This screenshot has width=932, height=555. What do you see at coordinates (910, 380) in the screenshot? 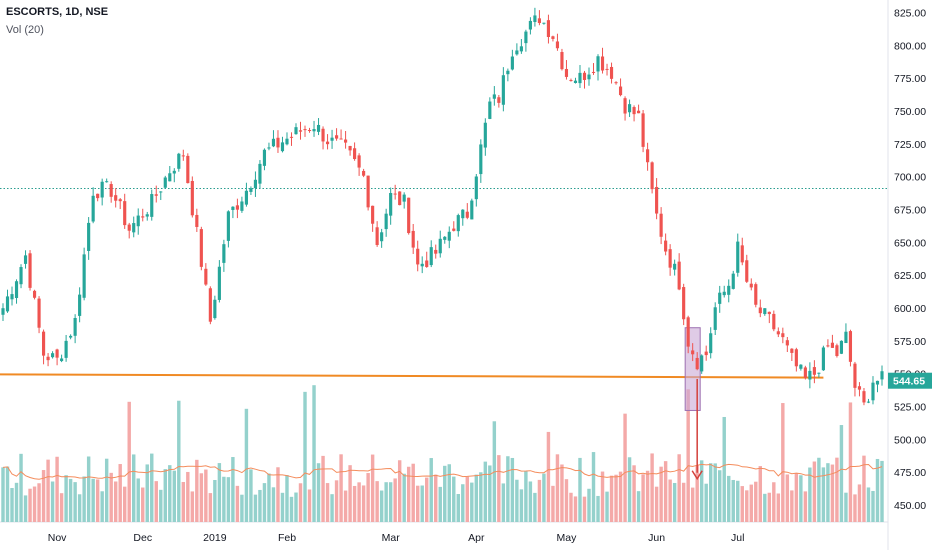
I see `last-price-tag` at bounding box center [910, 380].